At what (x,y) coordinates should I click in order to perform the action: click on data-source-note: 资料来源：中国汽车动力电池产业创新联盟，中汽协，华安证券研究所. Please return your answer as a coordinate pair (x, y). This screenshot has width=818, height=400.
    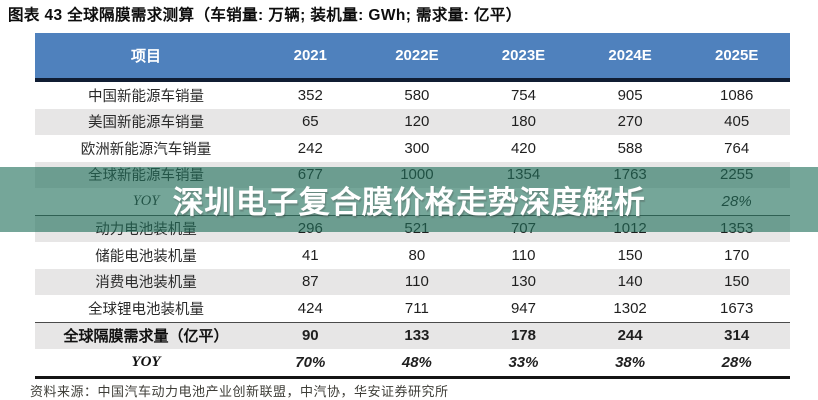
    Looking at the image, I should click on (239, 391).